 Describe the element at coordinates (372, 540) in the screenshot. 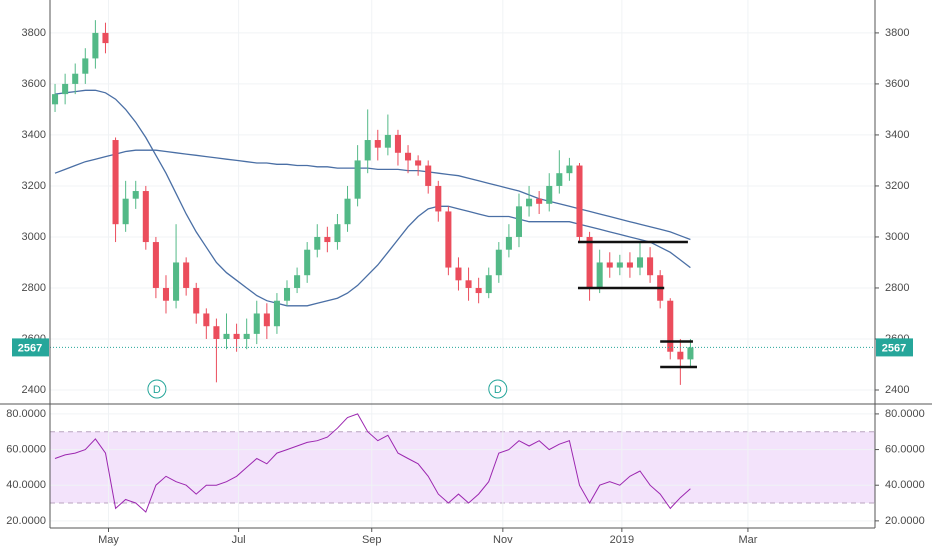

I see `x-tick-label: Sep` at that location.